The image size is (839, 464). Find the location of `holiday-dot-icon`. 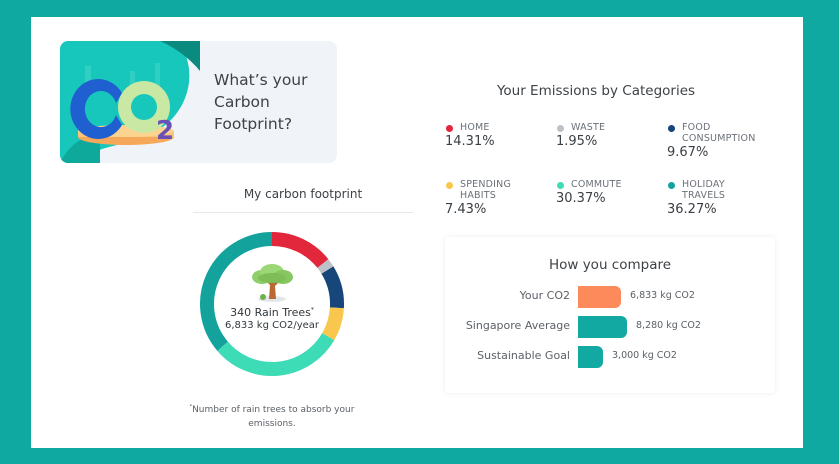

holiday-dot-icon is located at coordinates (671, 185).